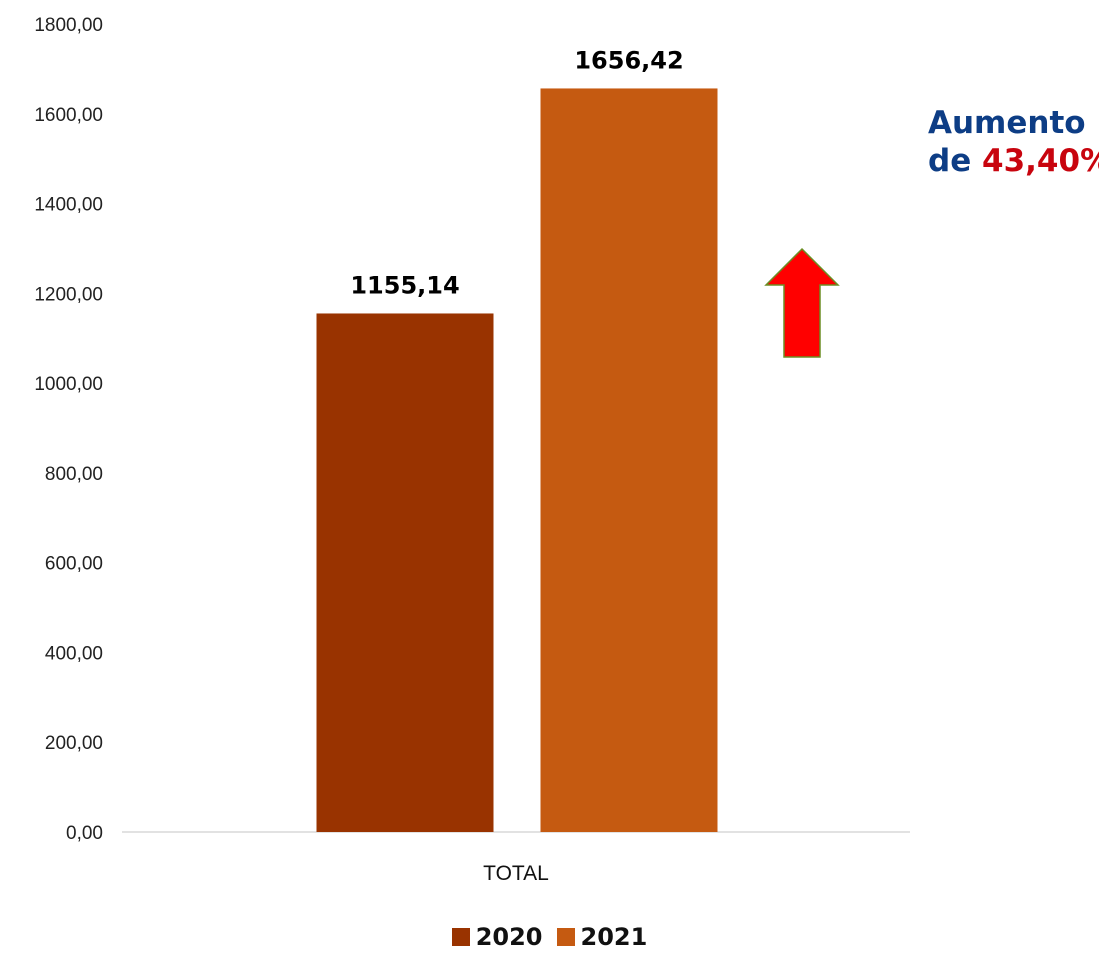 Image resolution: width=1099 pixels, height=955 pixels. I want to click on y-tick-label: 1000,00, so click(68, 384).